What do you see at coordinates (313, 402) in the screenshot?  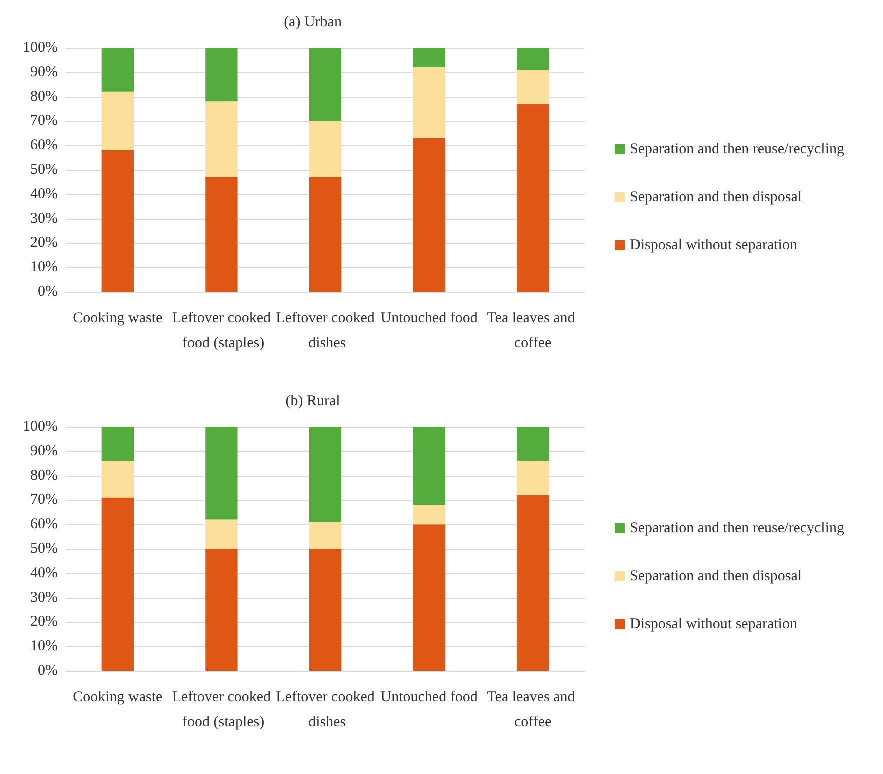 I see `chart-title: (b) Rural` at bounding box center [313, 402].